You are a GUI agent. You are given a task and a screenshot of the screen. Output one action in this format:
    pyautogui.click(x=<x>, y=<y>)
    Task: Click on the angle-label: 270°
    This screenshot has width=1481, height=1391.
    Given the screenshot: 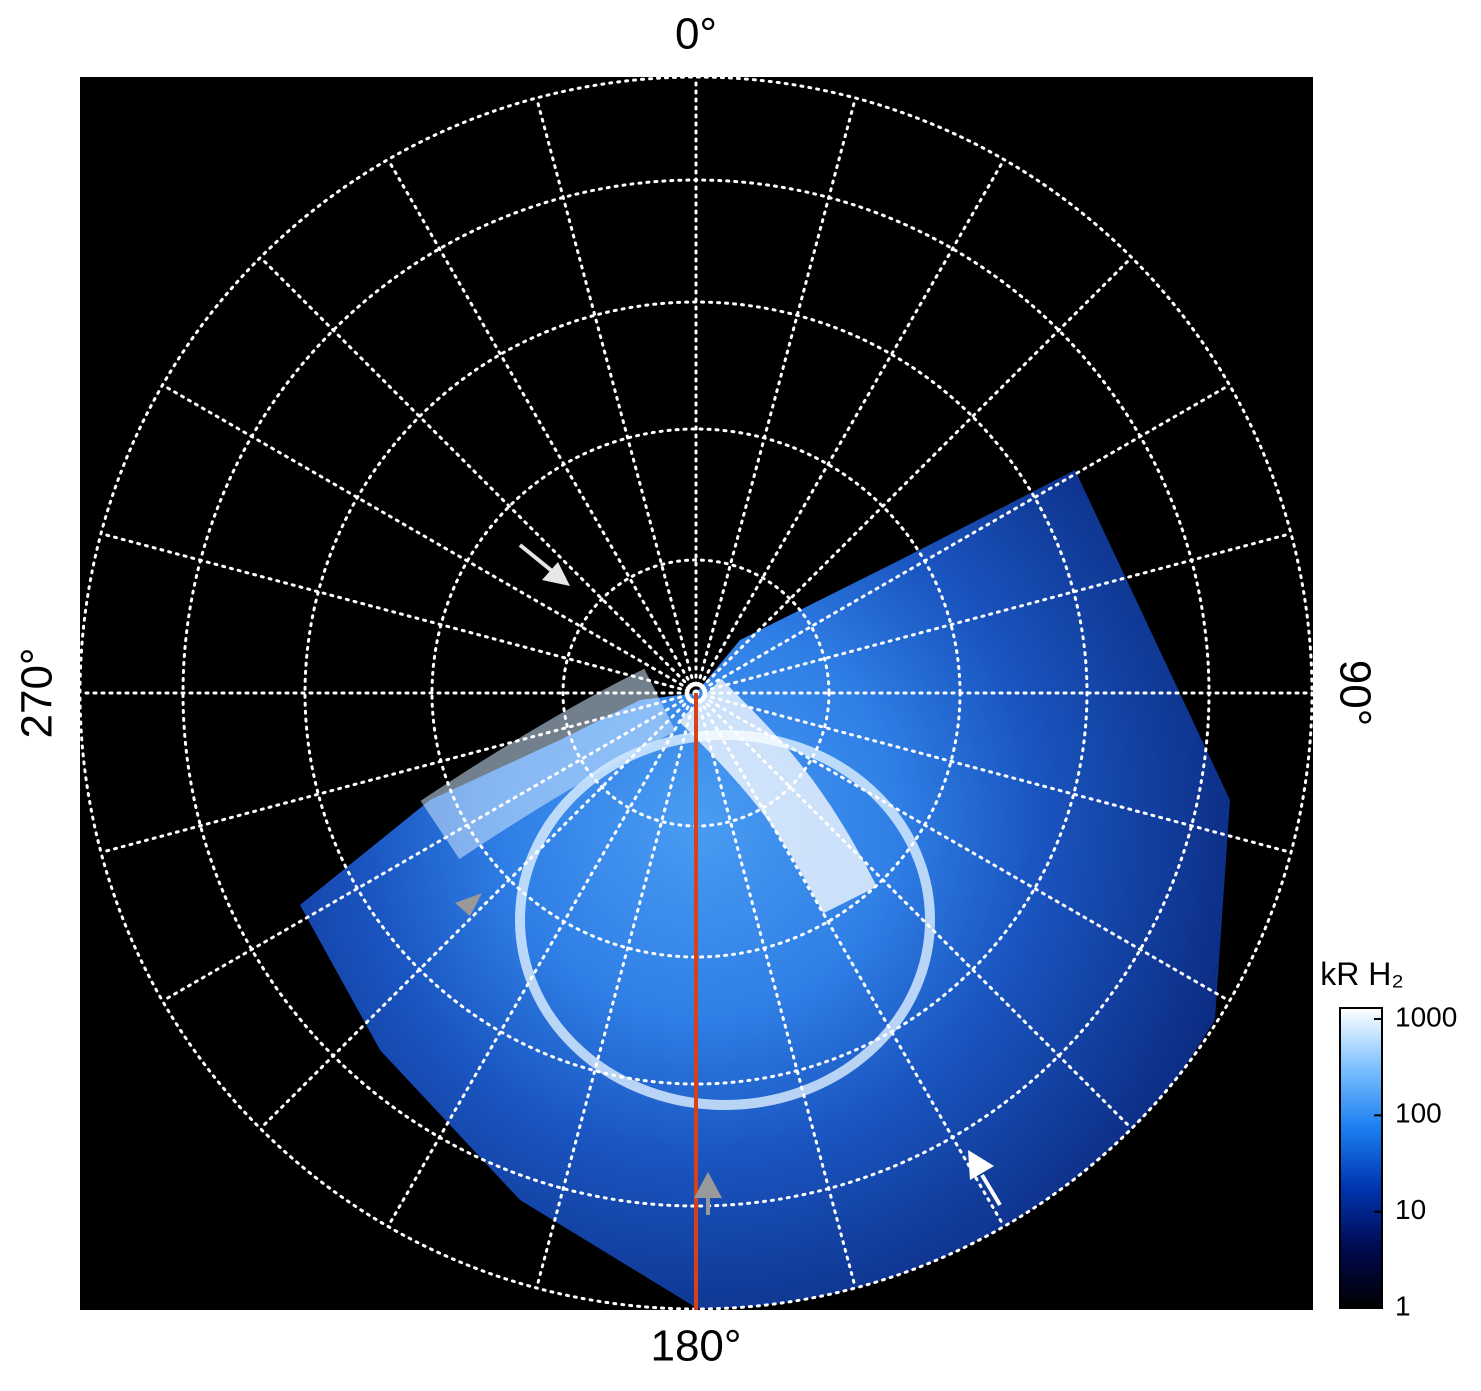 What is the action you would take?
    pyautogui.click(x=37, y=692)
    